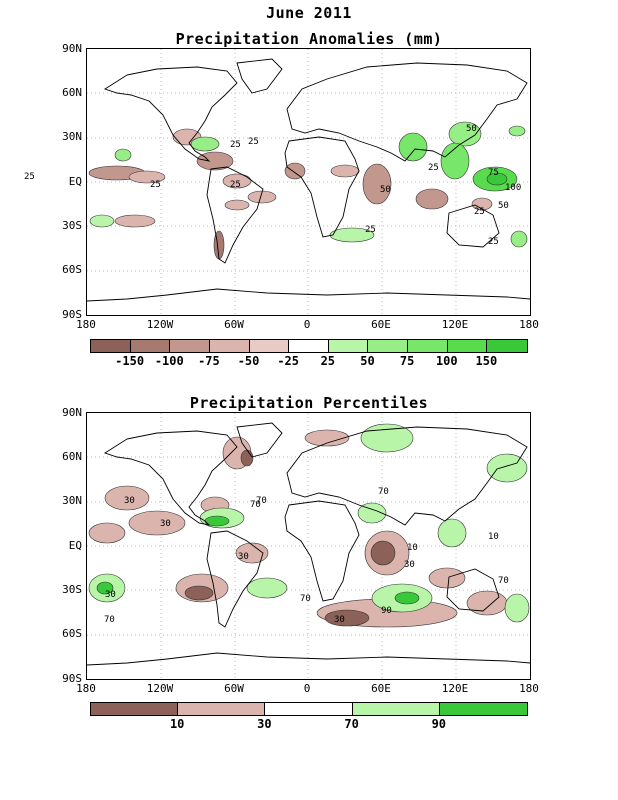 This screenshot has height=800, width=618. Describe the element at coordinates (72, 269) in the screenshot. I see `y-tick-label: 60S` at that location.